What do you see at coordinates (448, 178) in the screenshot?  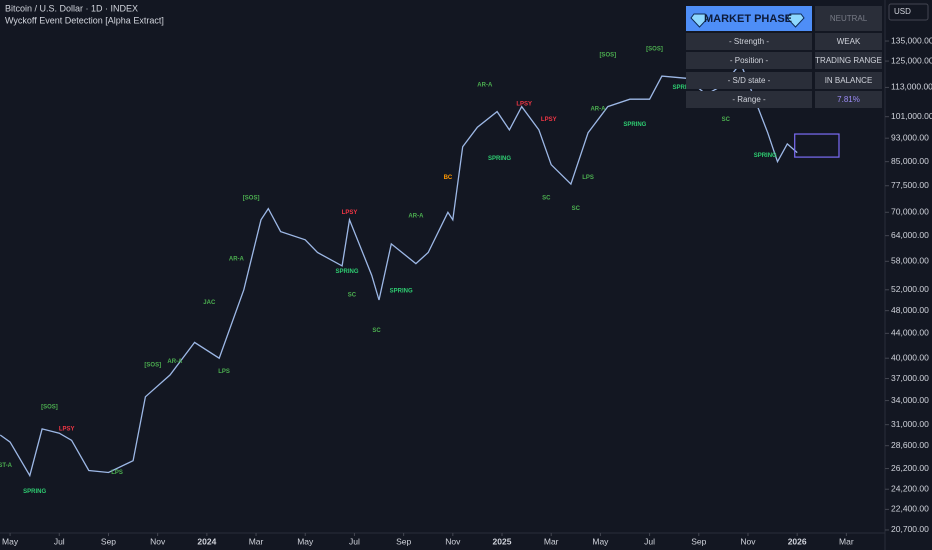 I see `event-label: BC` at bounding box center [448, 178].